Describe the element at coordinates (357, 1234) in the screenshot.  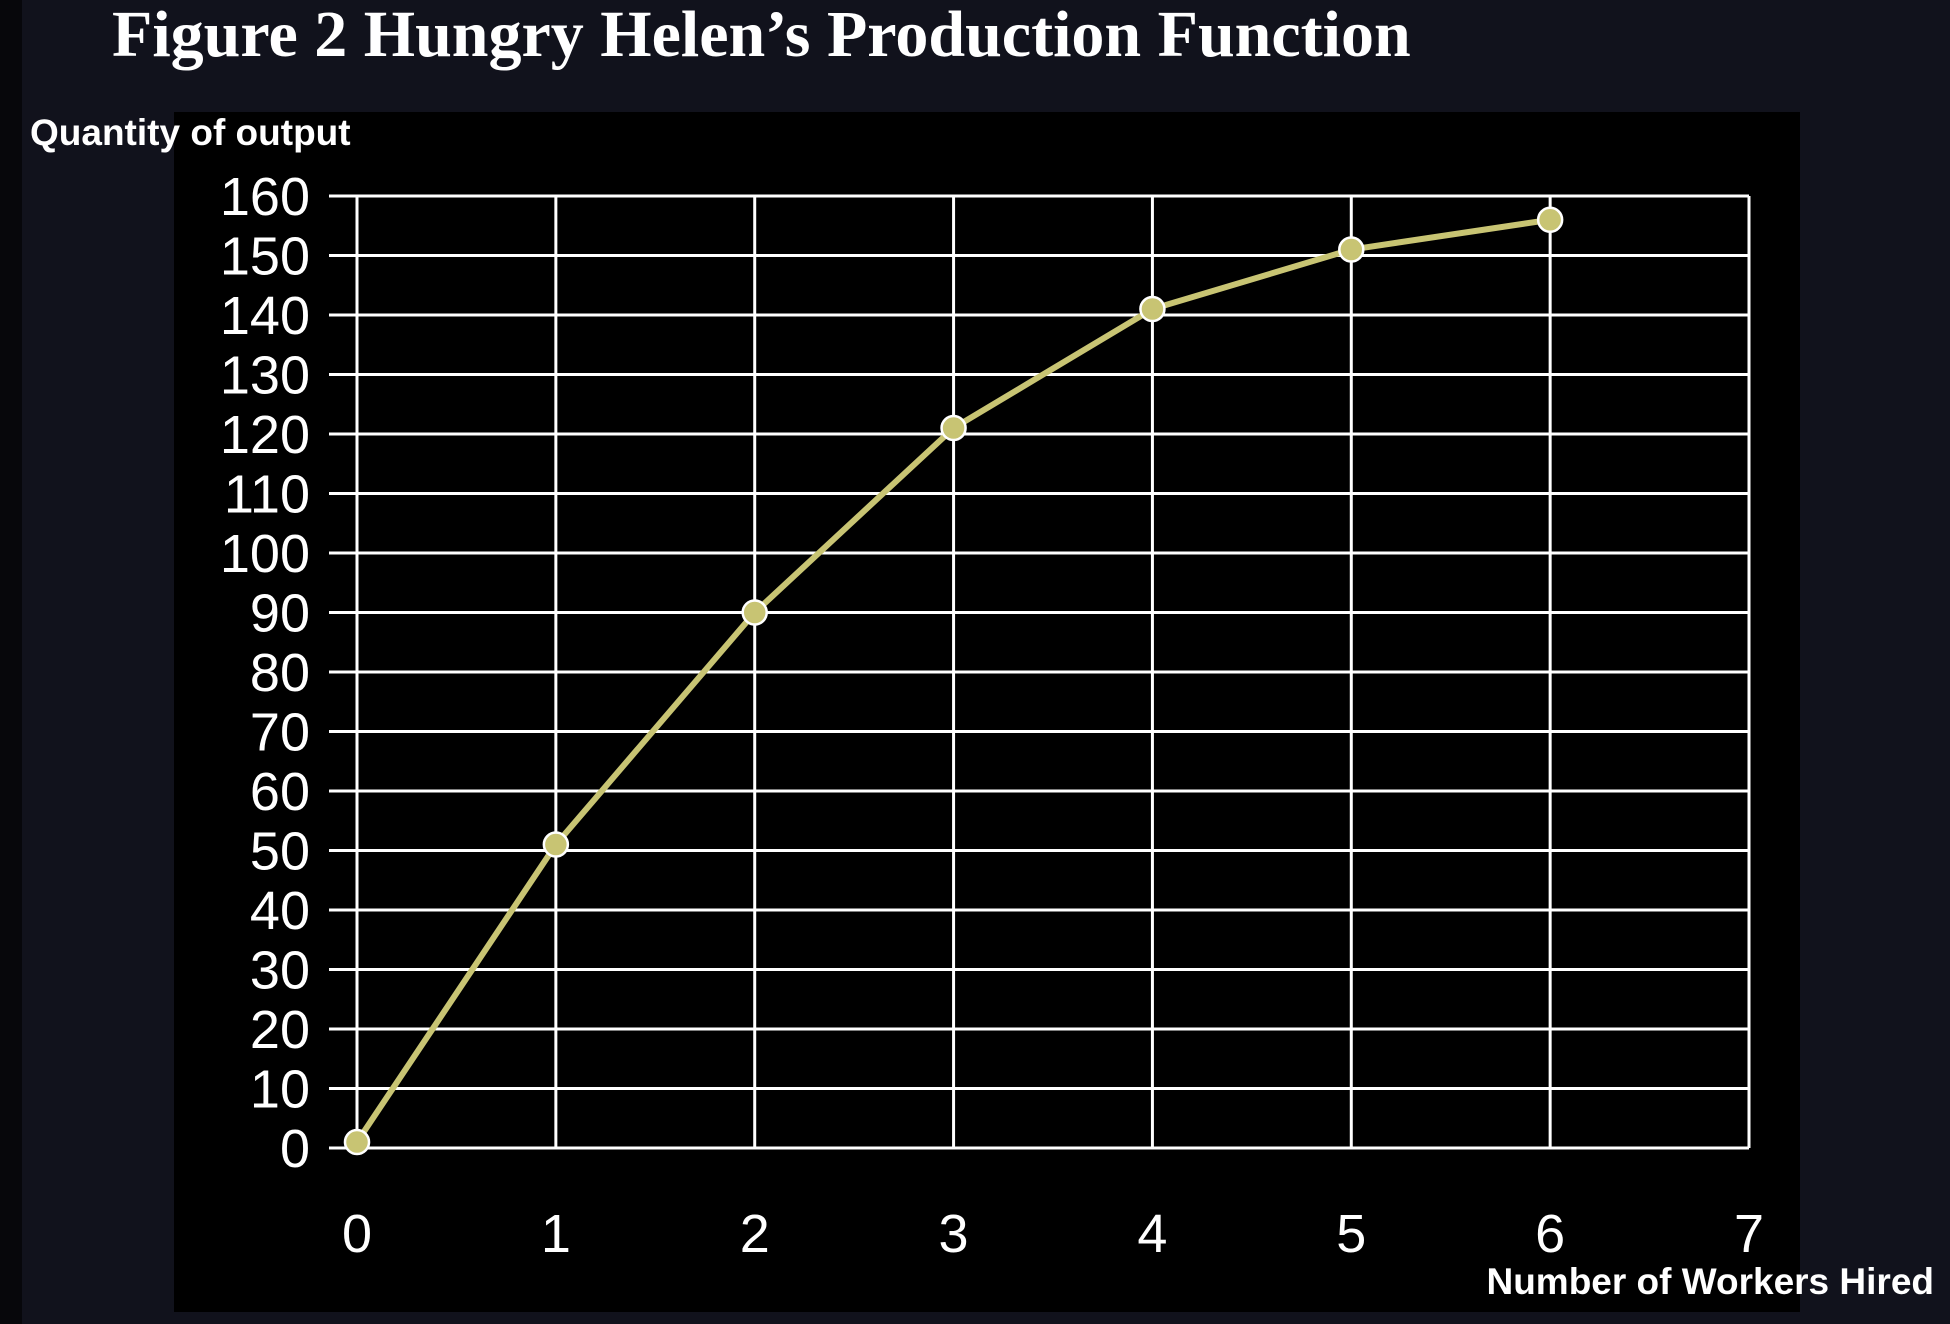
I see `x-tick-label: 0` at that location.